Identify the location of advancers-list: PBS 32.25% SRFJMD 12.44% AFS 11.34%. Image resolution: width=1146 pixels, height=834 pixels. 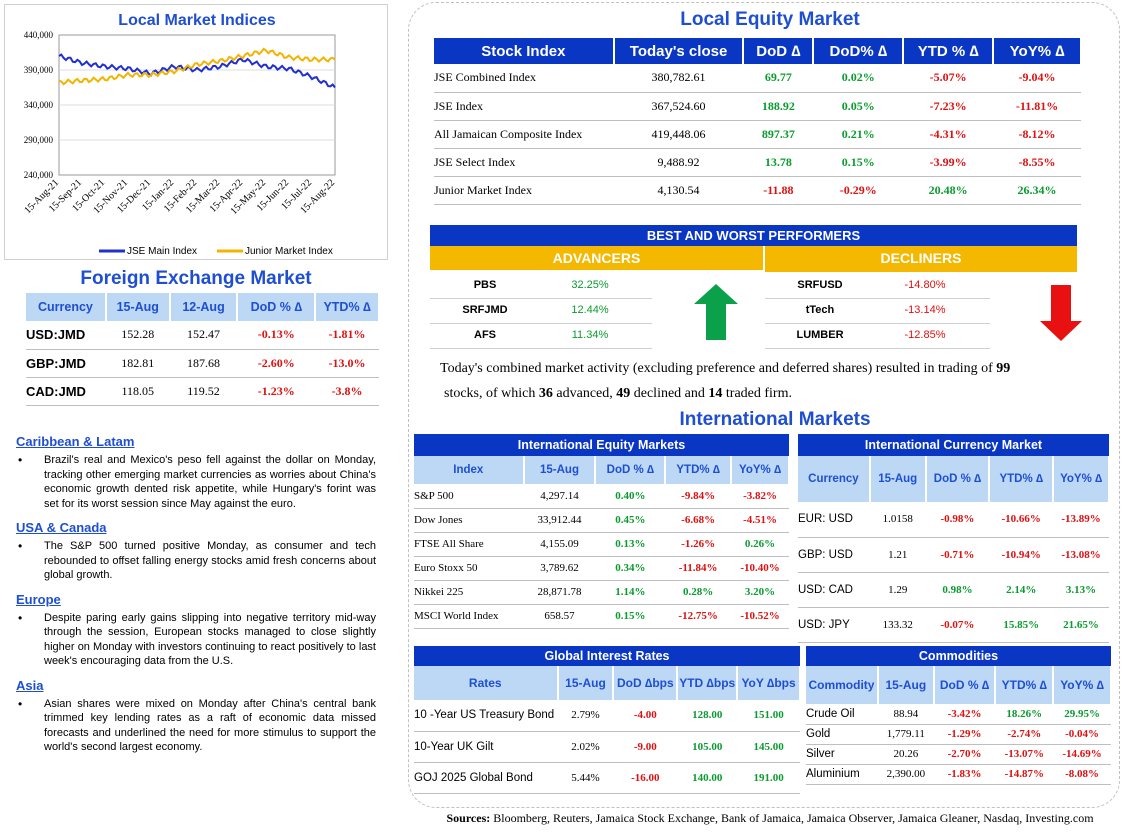
(541, 311).